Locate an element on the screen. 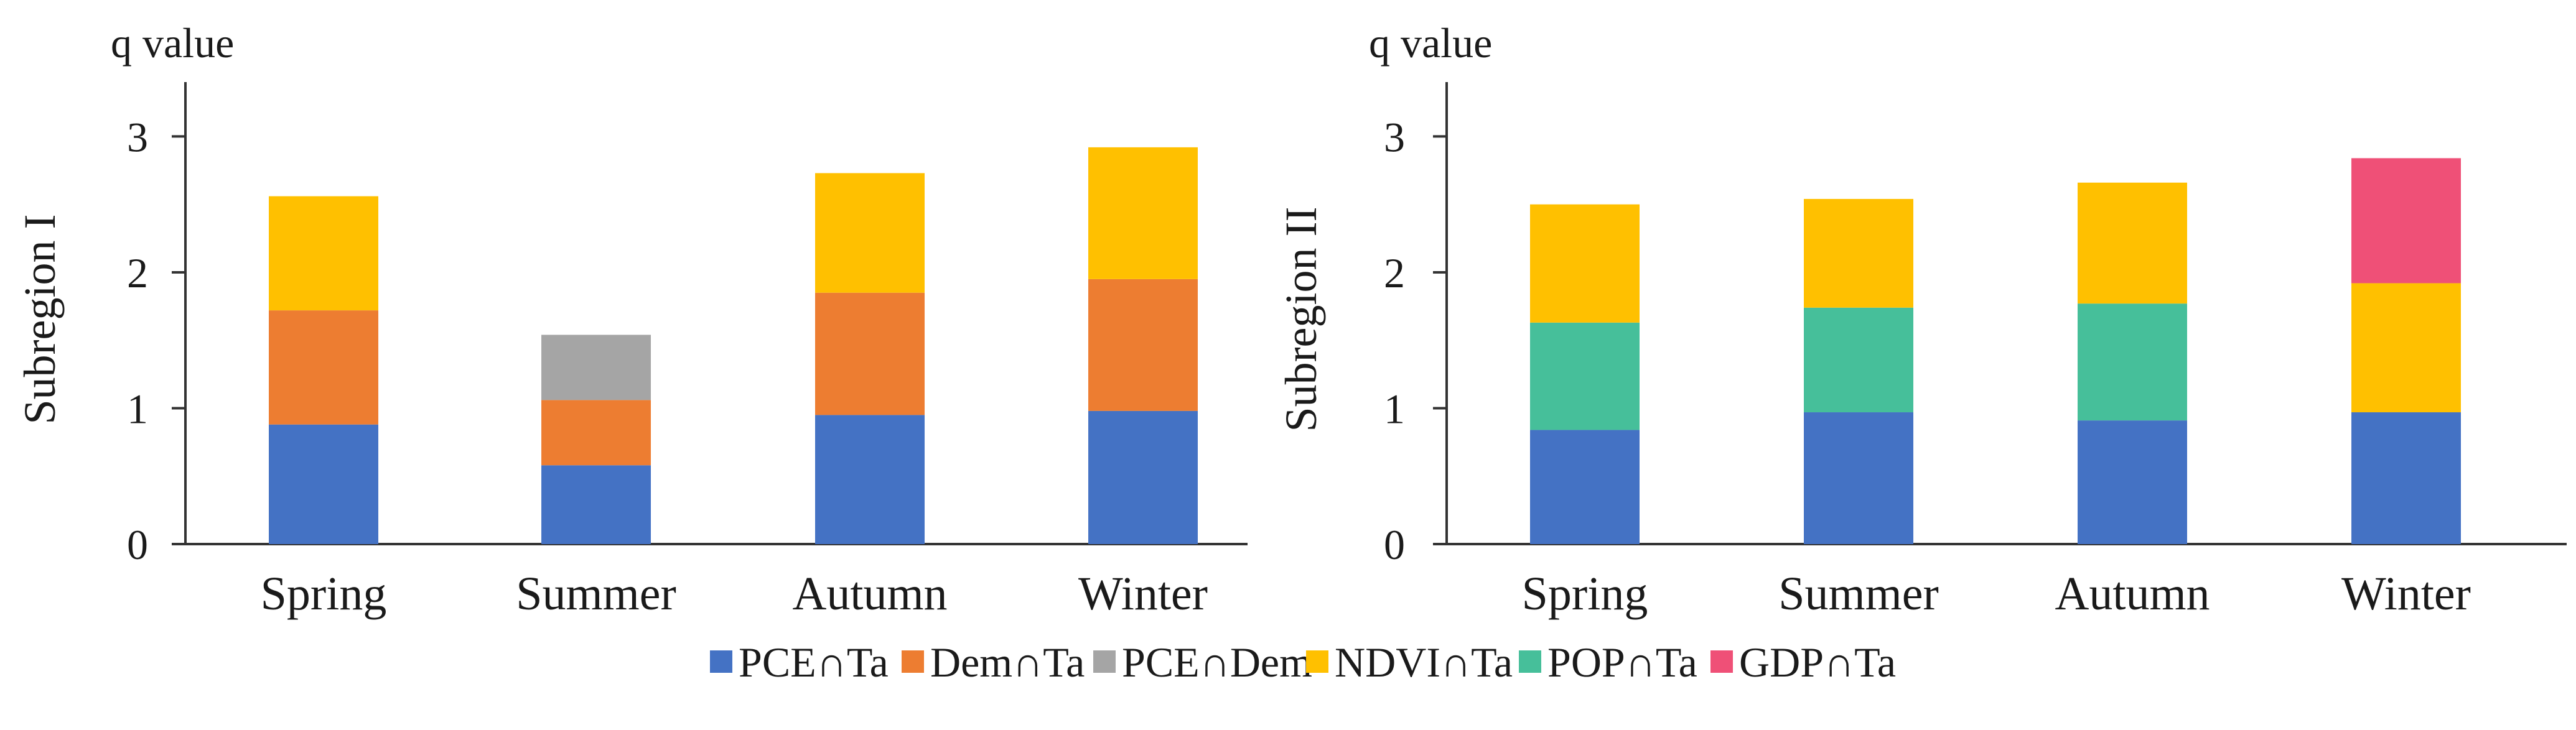 The height and width of the screenshot is (730, 2576). legend-label: Dem∩Ta is located at coordinates (1008, 662).